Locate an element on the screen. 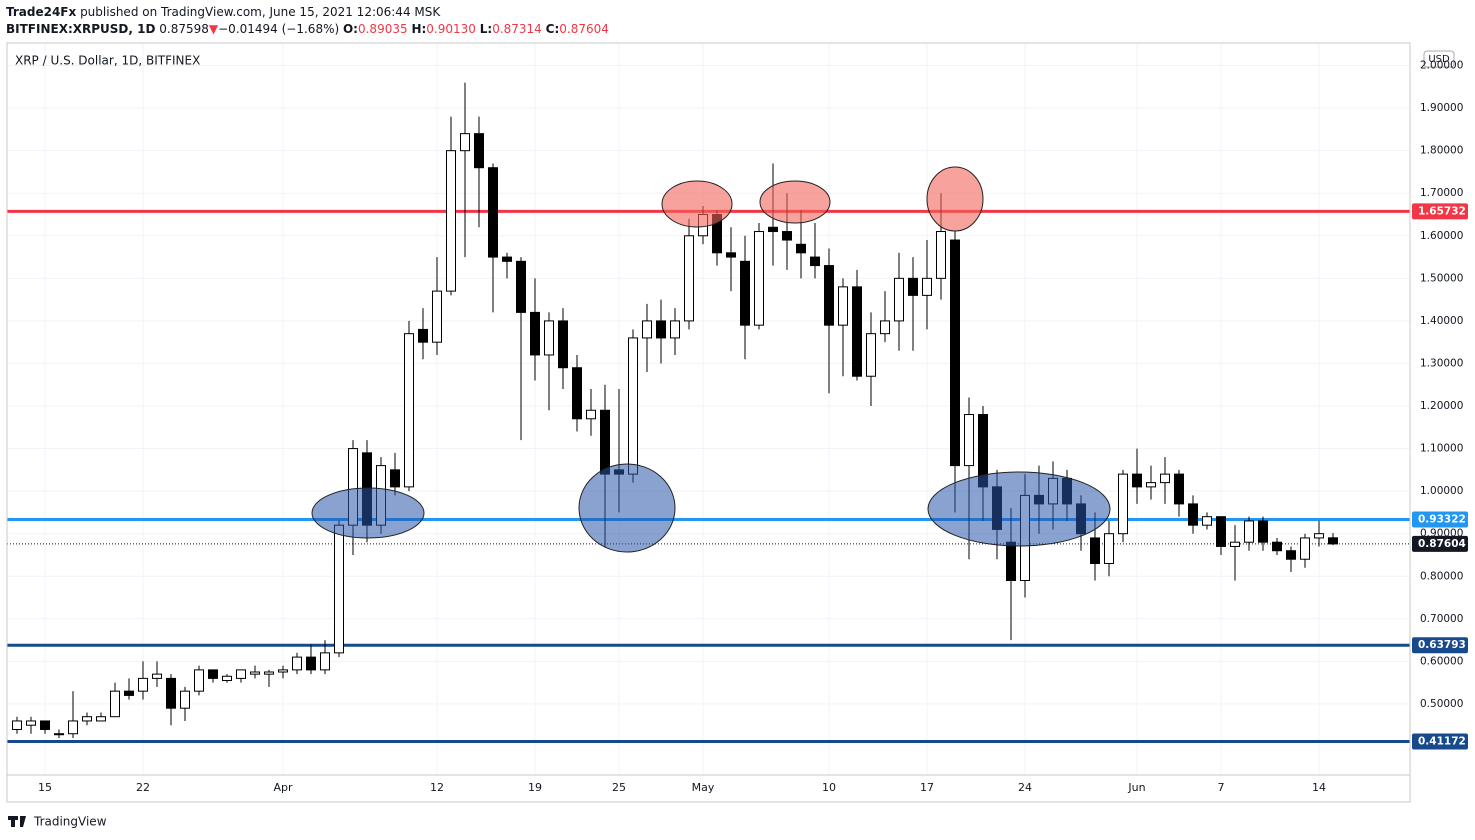 The width and height of the screenshot is (1475, 840). open: 0.89035 is located at coordinates (382, 29).